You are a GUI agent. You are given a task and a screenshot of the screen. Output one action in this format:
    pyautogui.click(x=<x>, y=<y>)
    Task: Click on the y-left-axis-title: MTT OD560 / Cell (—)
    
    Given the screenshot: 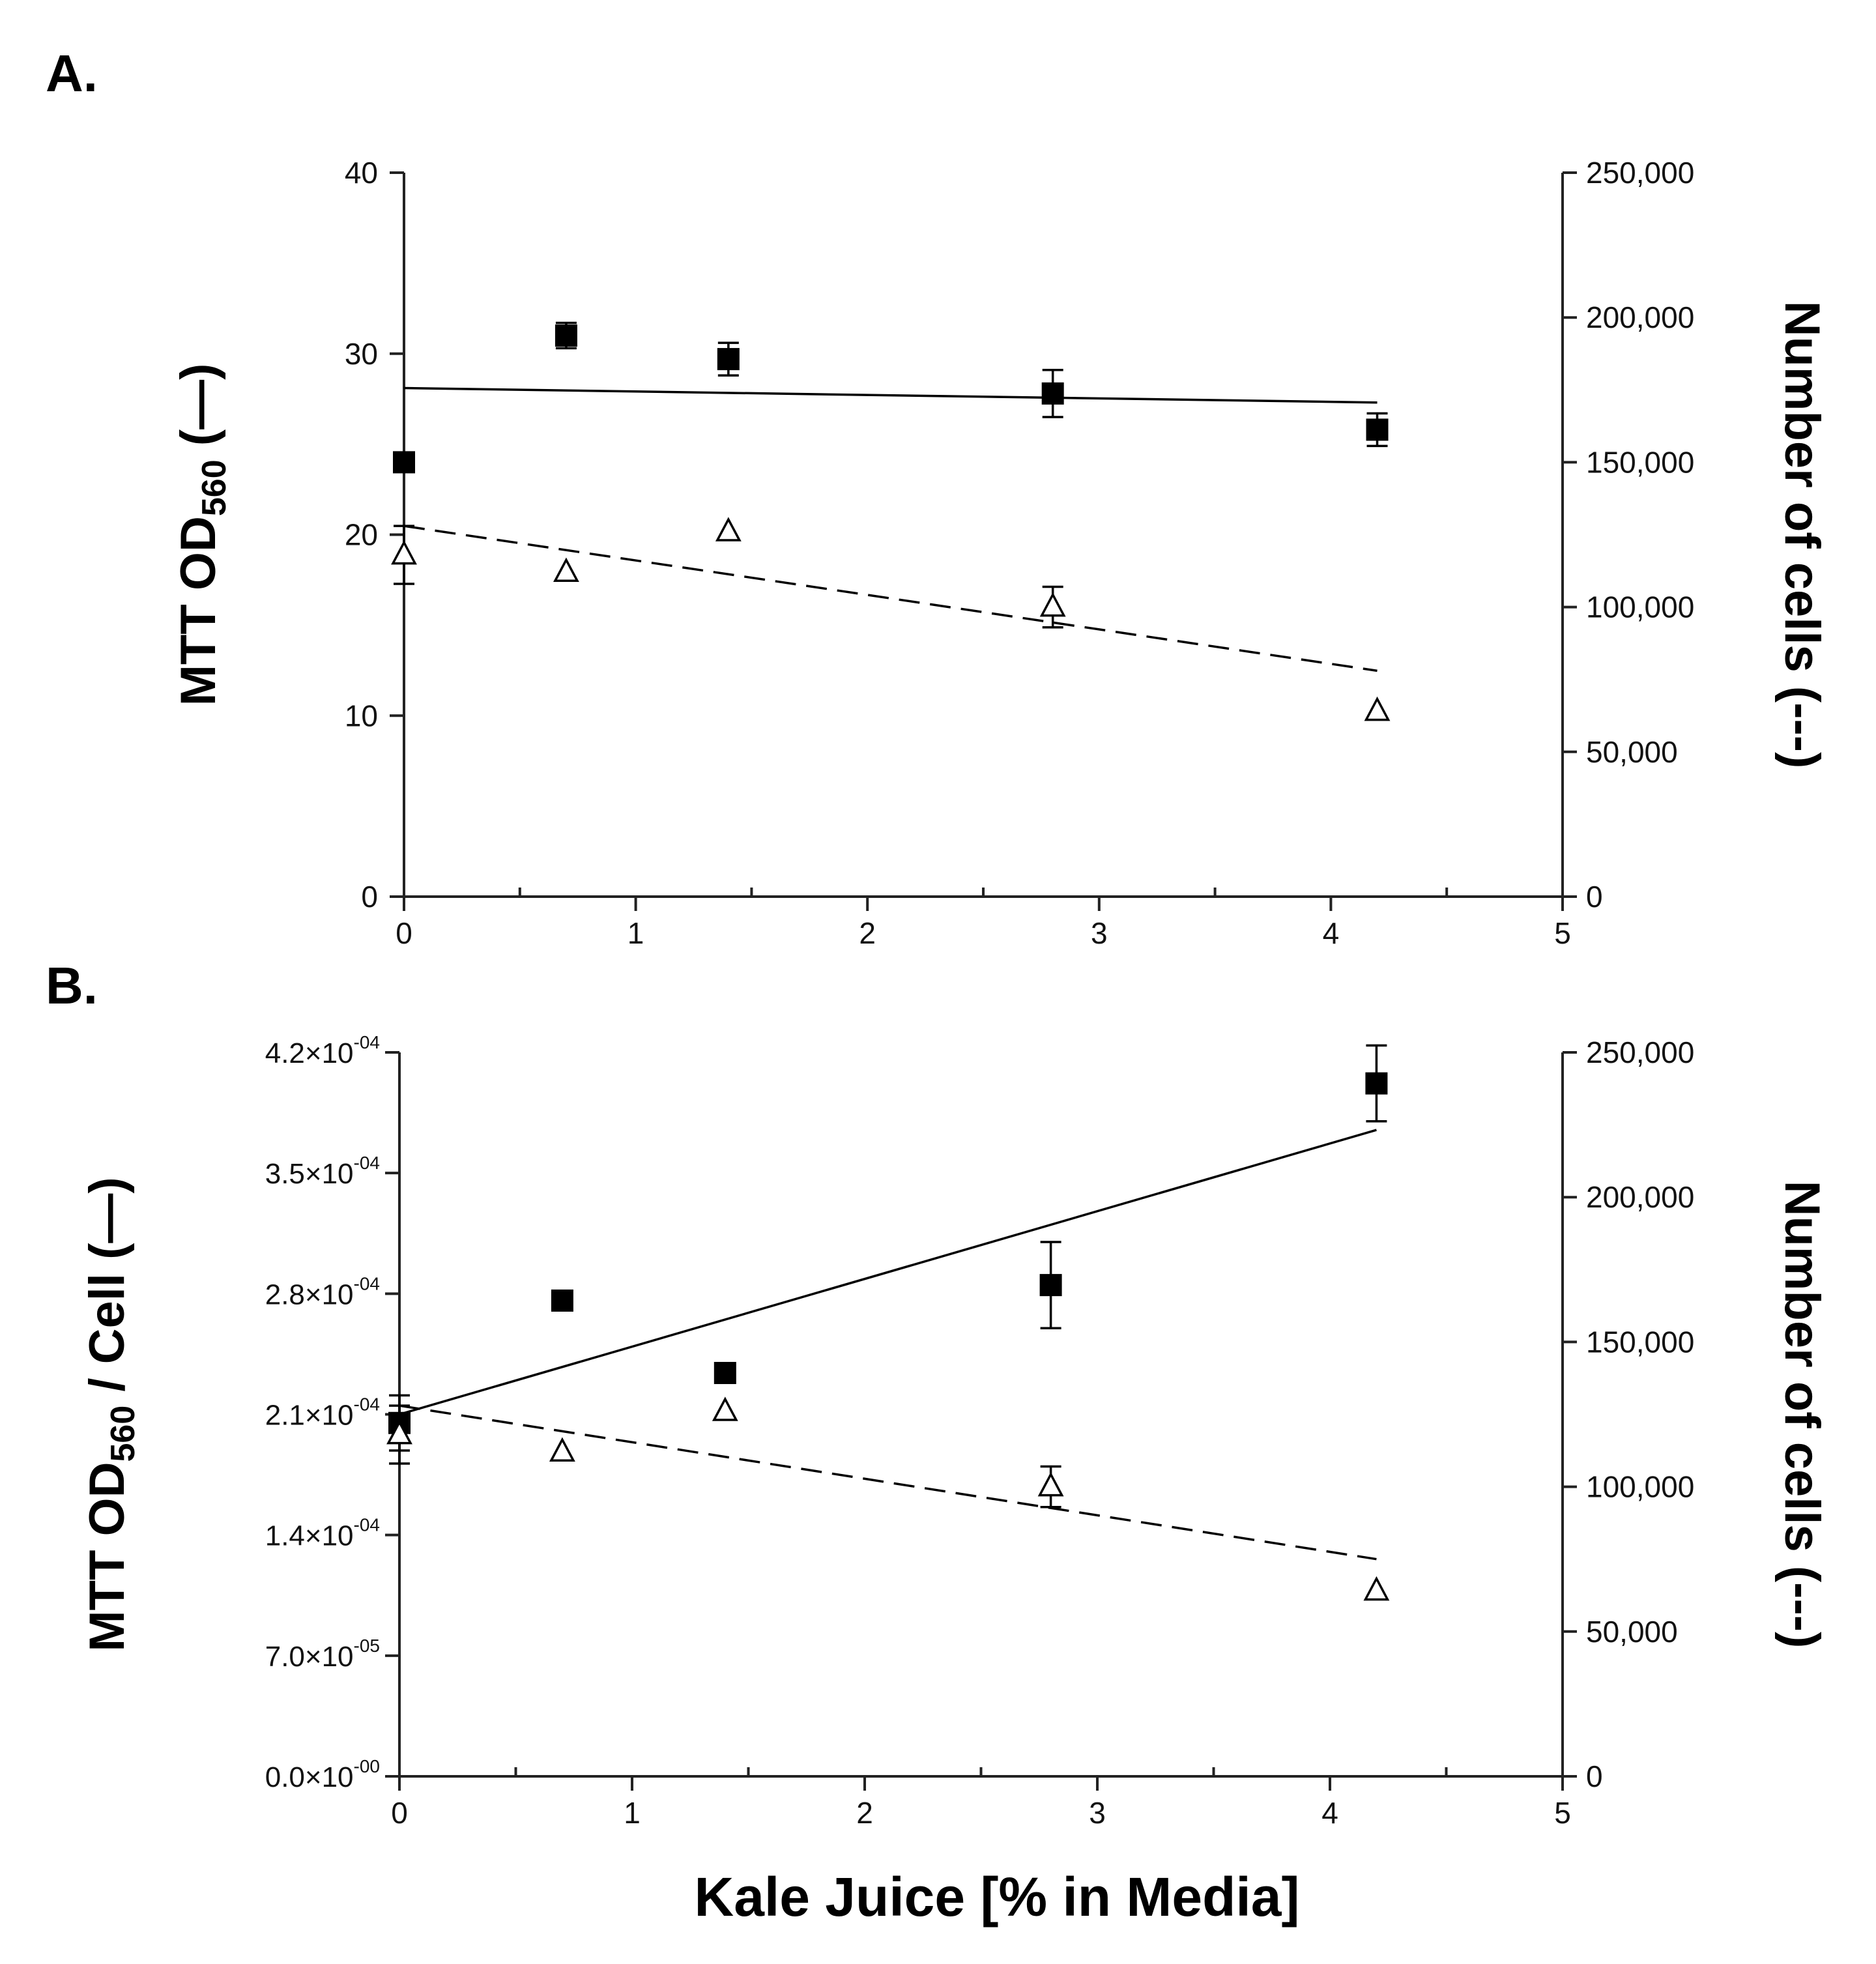 What is the action you would take?
    pyautogui.click(x=111, y=1414)
    